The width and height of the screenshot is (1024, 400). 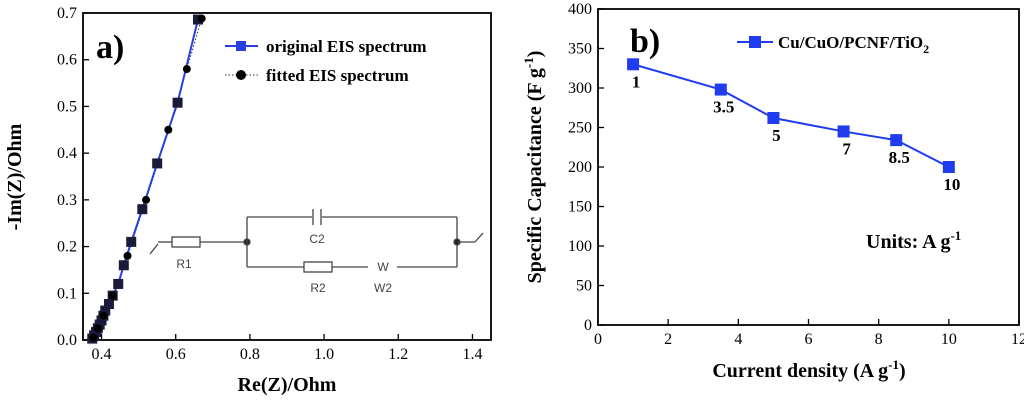 I want to click on circuit-label-r1: R1, so click(x=184, y=264).